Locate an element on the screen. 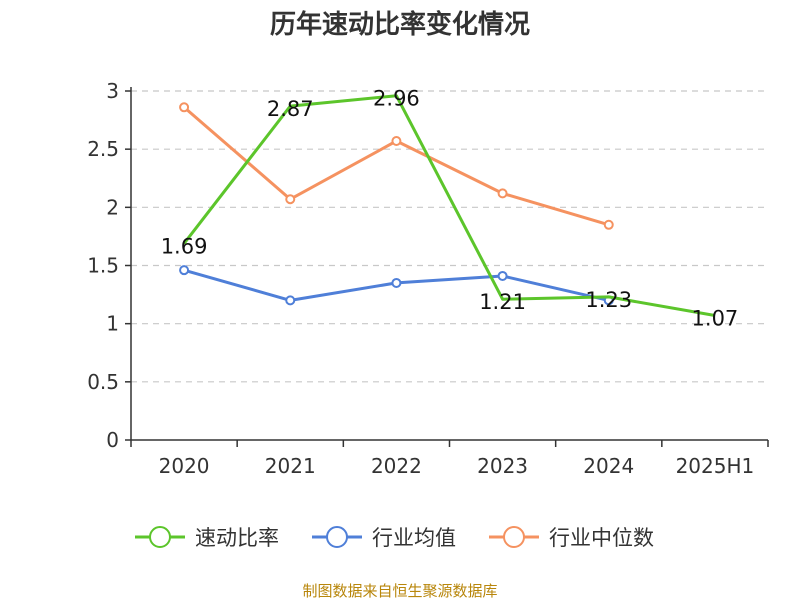 The height and width of the screenshot is (600, 800). y-tick-label: 3 is located at coordinates (112, 91).